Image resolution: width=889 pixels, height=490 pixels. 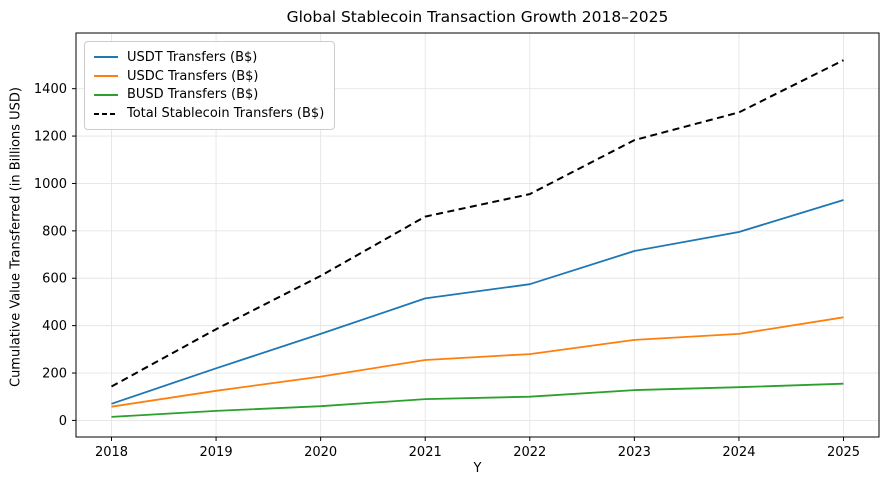 I want to click on y-tick-label: 800, so click(x=54, y=231).